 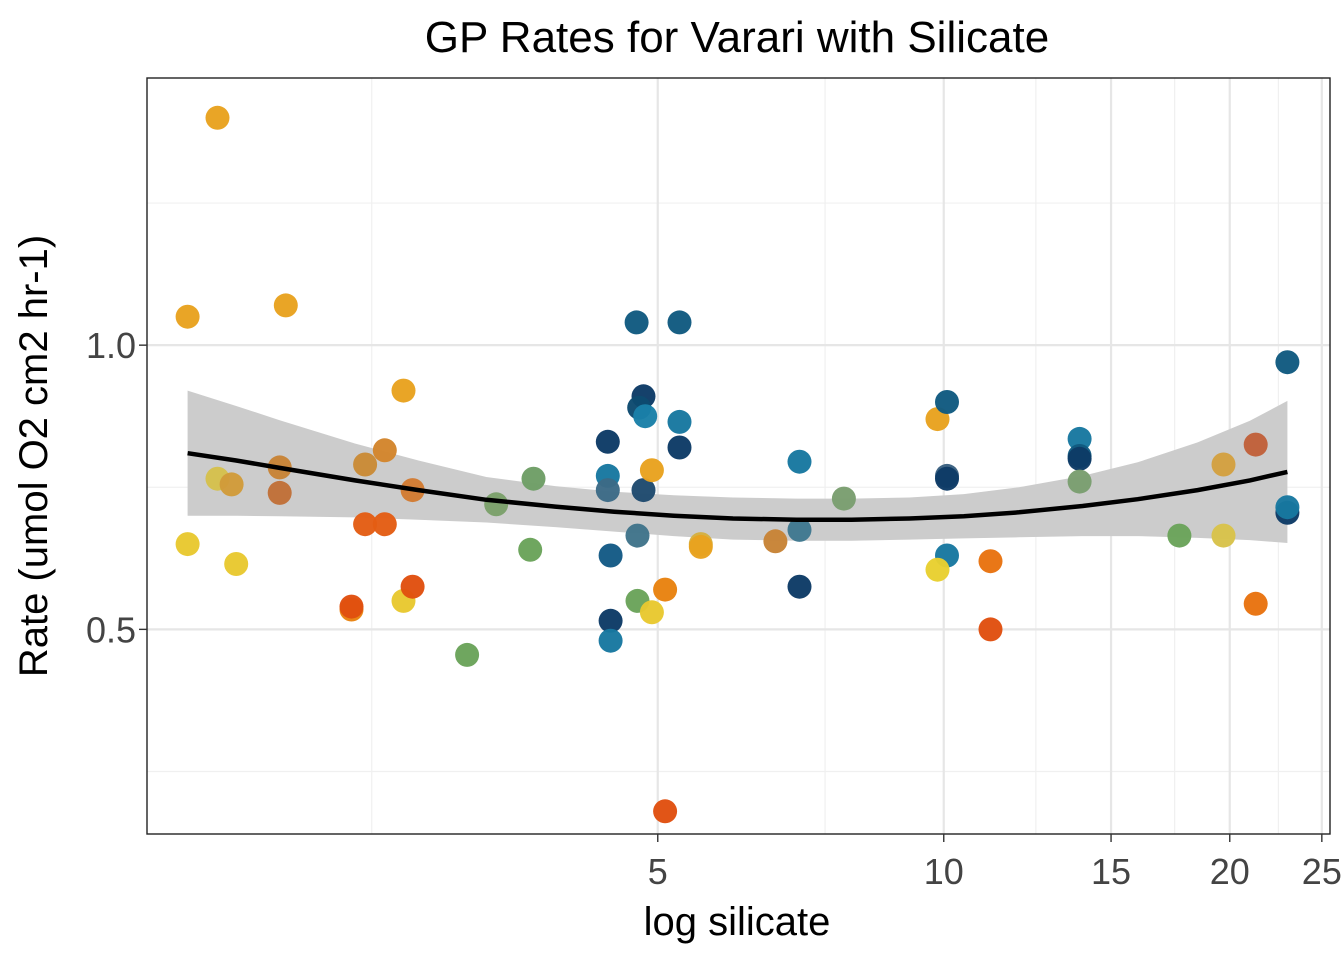 I want to click on y-tick-label-1: 1.0, so click(x=111, y=345).